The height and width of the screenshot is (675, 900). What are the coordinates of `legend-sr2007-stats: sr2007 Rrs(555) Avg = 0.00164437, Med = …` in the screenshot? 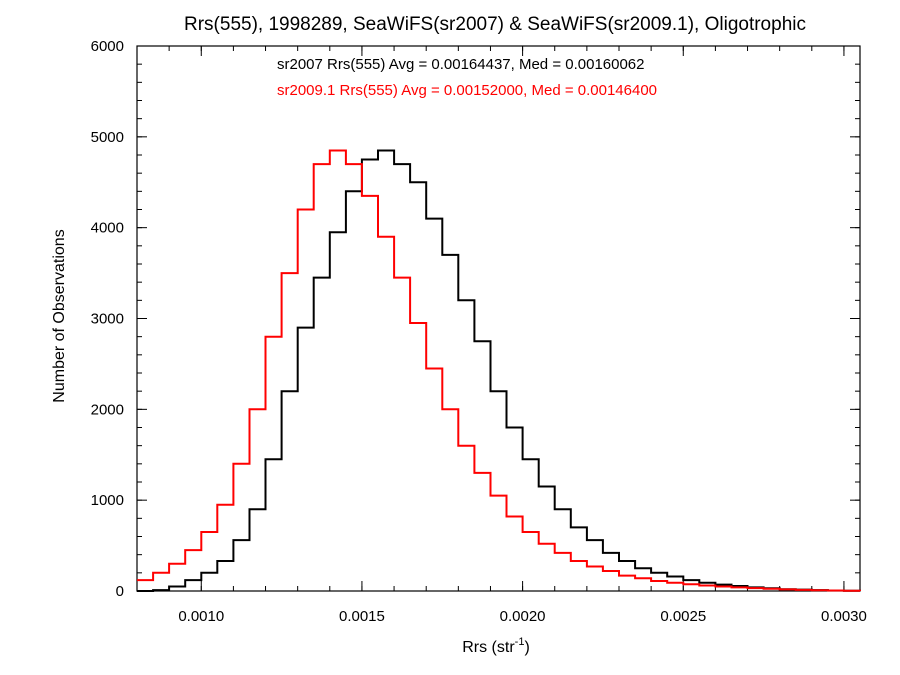 It's located at (461, 64).